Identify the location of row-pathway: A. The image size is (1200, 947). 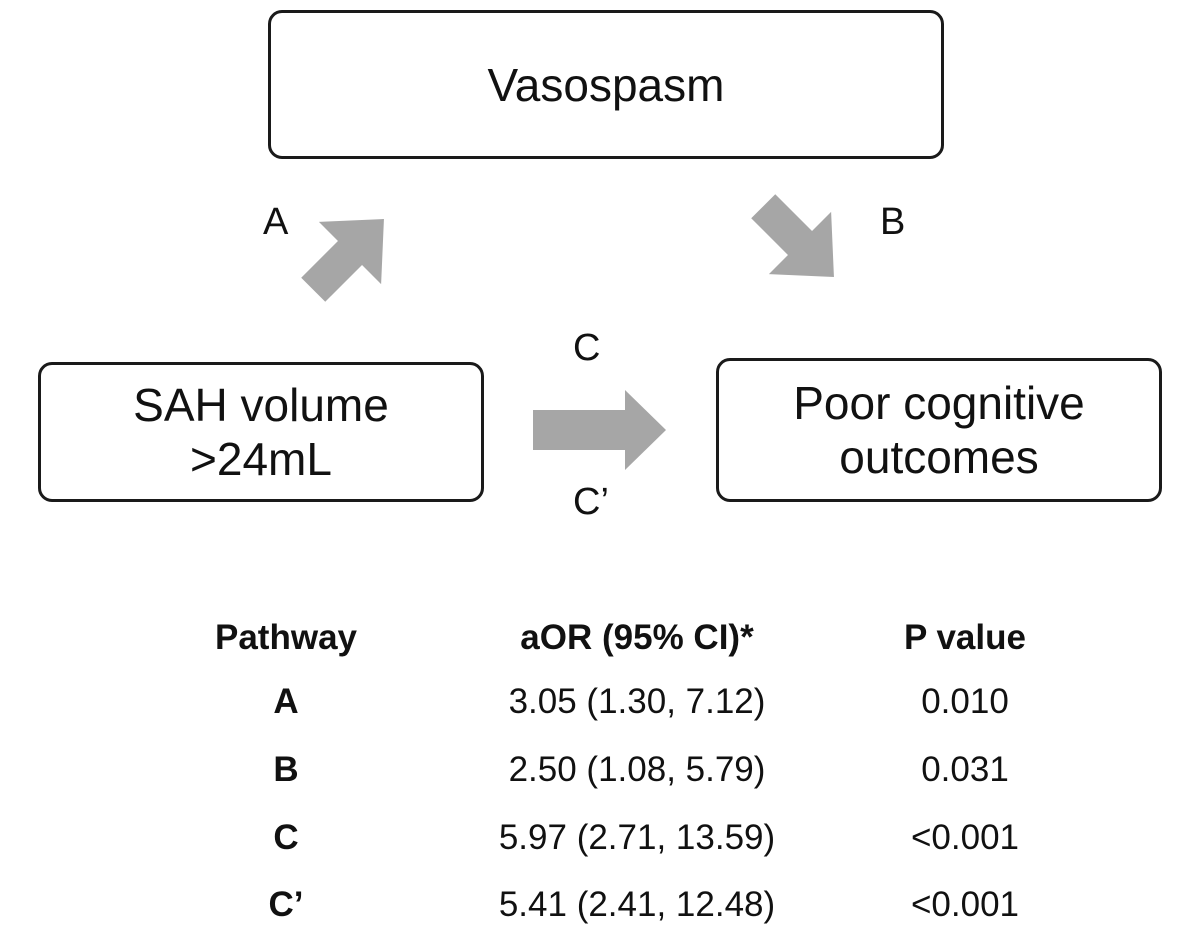
(286, 701).